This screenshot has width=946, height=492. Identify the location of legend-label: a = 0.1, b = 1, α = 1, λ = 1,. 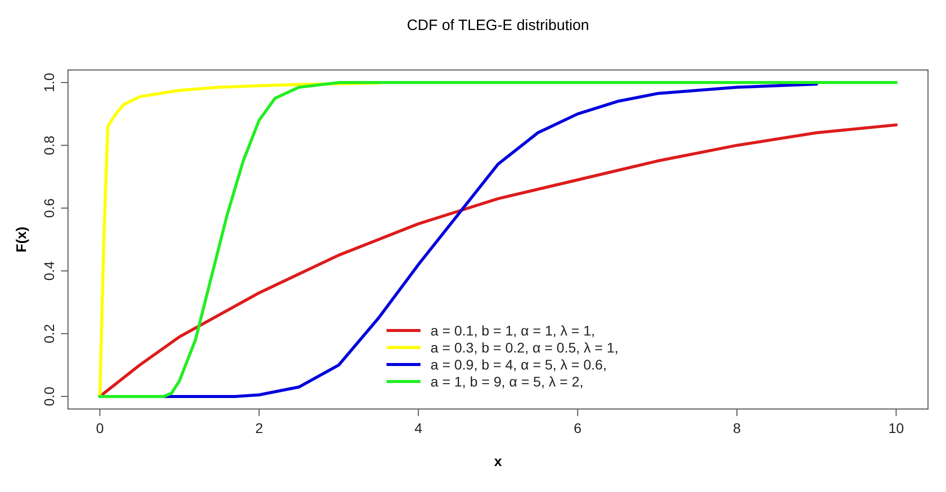
(513, 330).